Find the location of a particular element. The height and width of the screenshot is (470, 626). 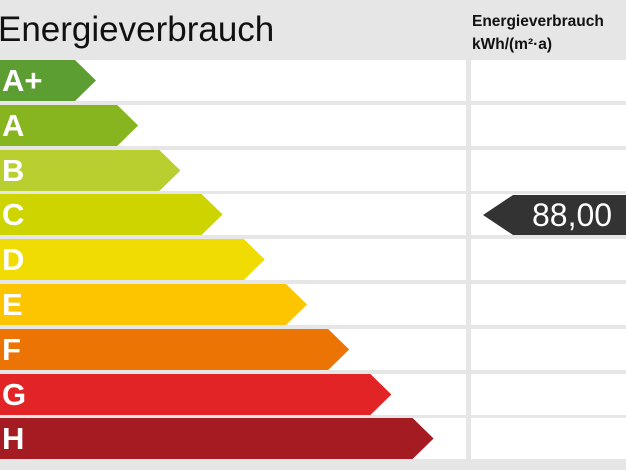

energy-class-row: B is located at coordinates (233, 170).